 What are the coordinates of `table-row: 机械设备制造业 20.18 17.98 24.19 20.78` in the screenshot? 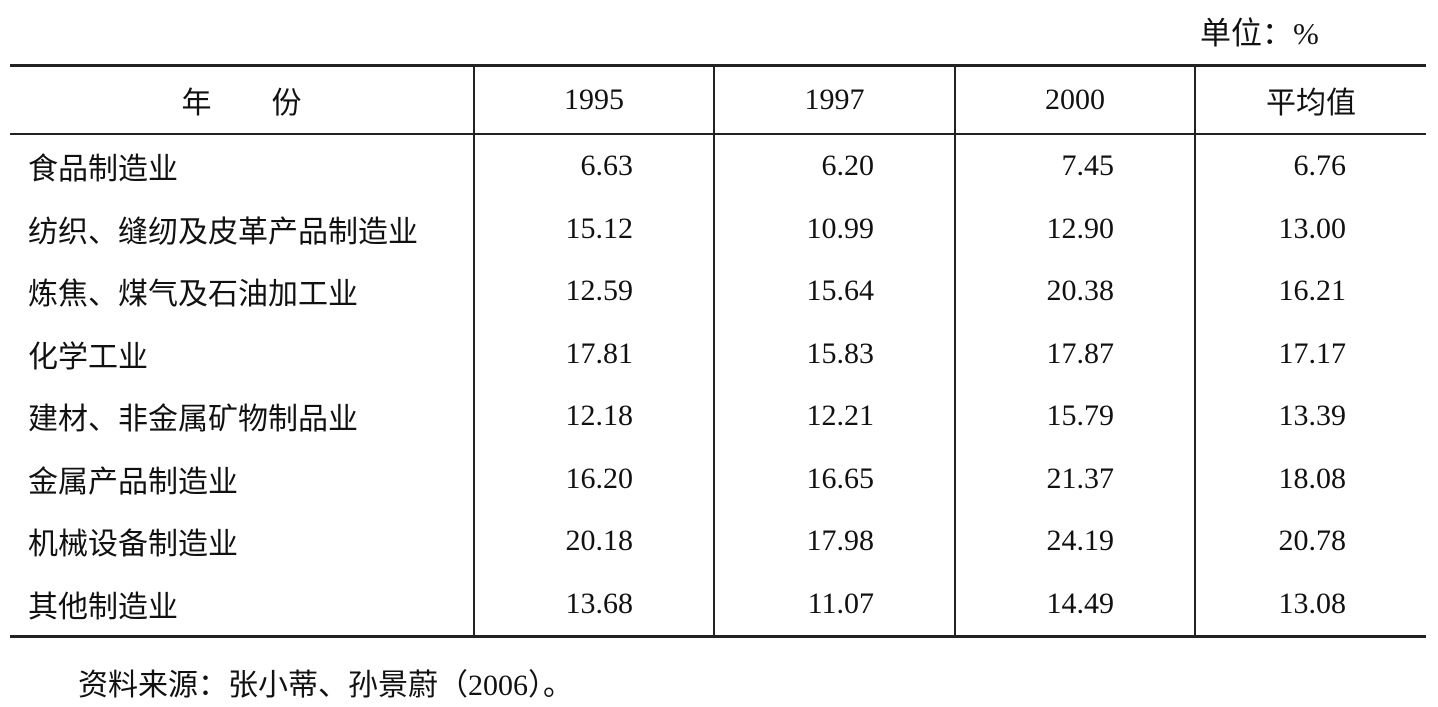 It's located at (718, 541).